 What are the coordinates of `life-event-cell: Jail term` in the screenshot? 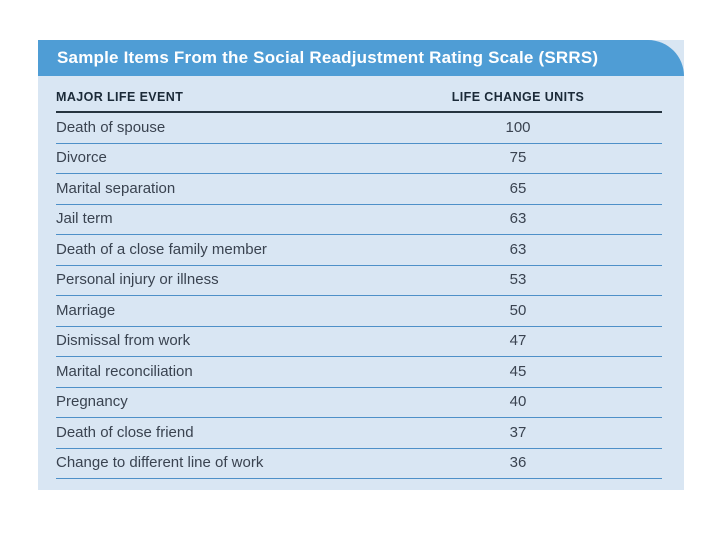 It's located at (84, 219).